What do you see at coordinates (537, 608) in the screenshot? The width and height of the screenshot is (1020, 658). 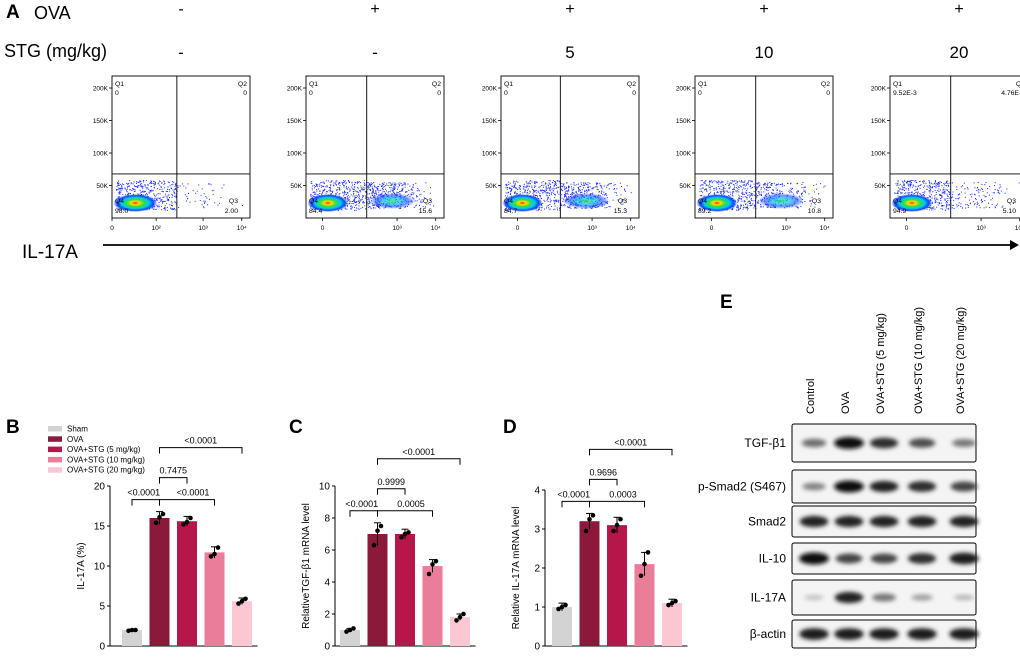 I see `y-tick-label: 1` at bounding box center [537, 608].